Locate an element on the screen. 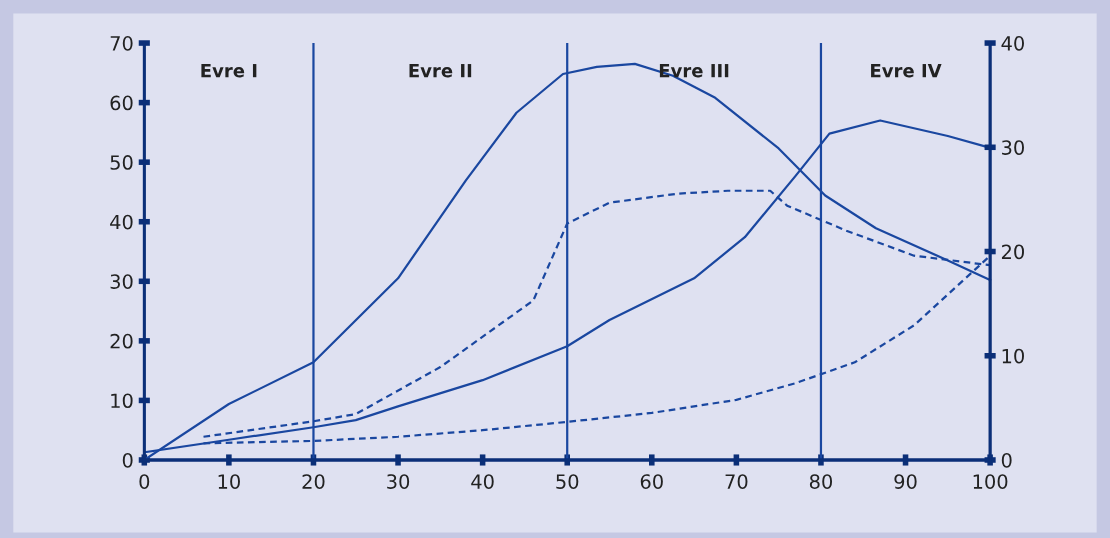  y2-tick-label: 0 is located at coordinates (1006, 460).